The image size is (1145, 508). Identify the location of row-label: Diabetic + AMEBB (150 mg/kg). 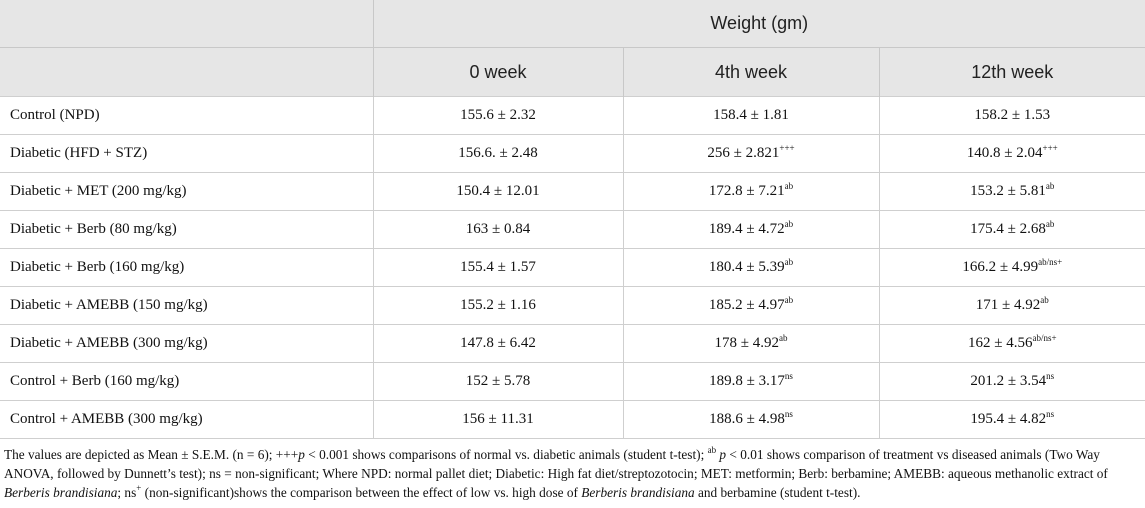
(186, 305).